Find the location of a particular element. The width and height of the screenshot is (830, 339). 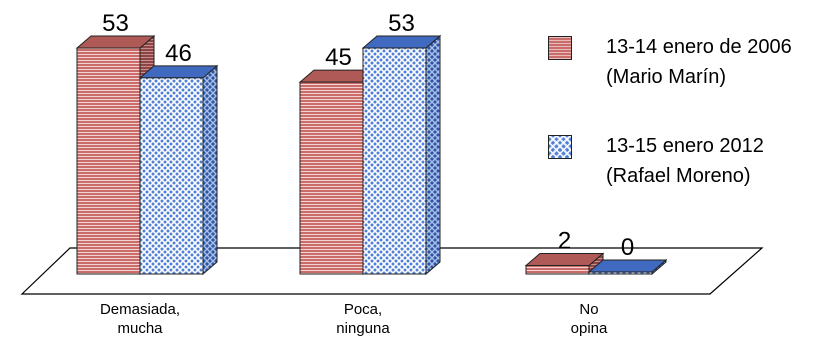

bar-2012-poca-ninguna is located at coordinates (401, 155).